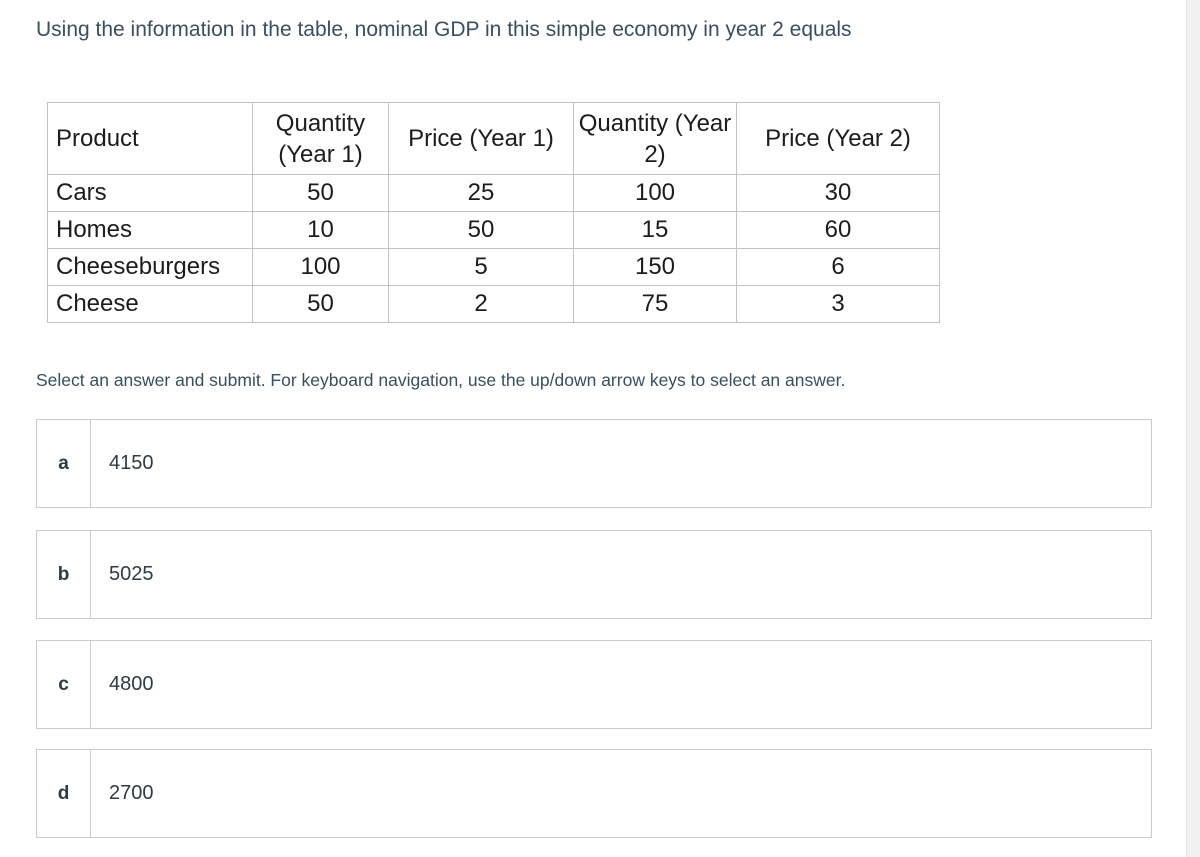 The width and height of the screenshot is (1200, 857). I want to click on column-header-quantity-year1: Quantity (Year 1), so click(320, 138).